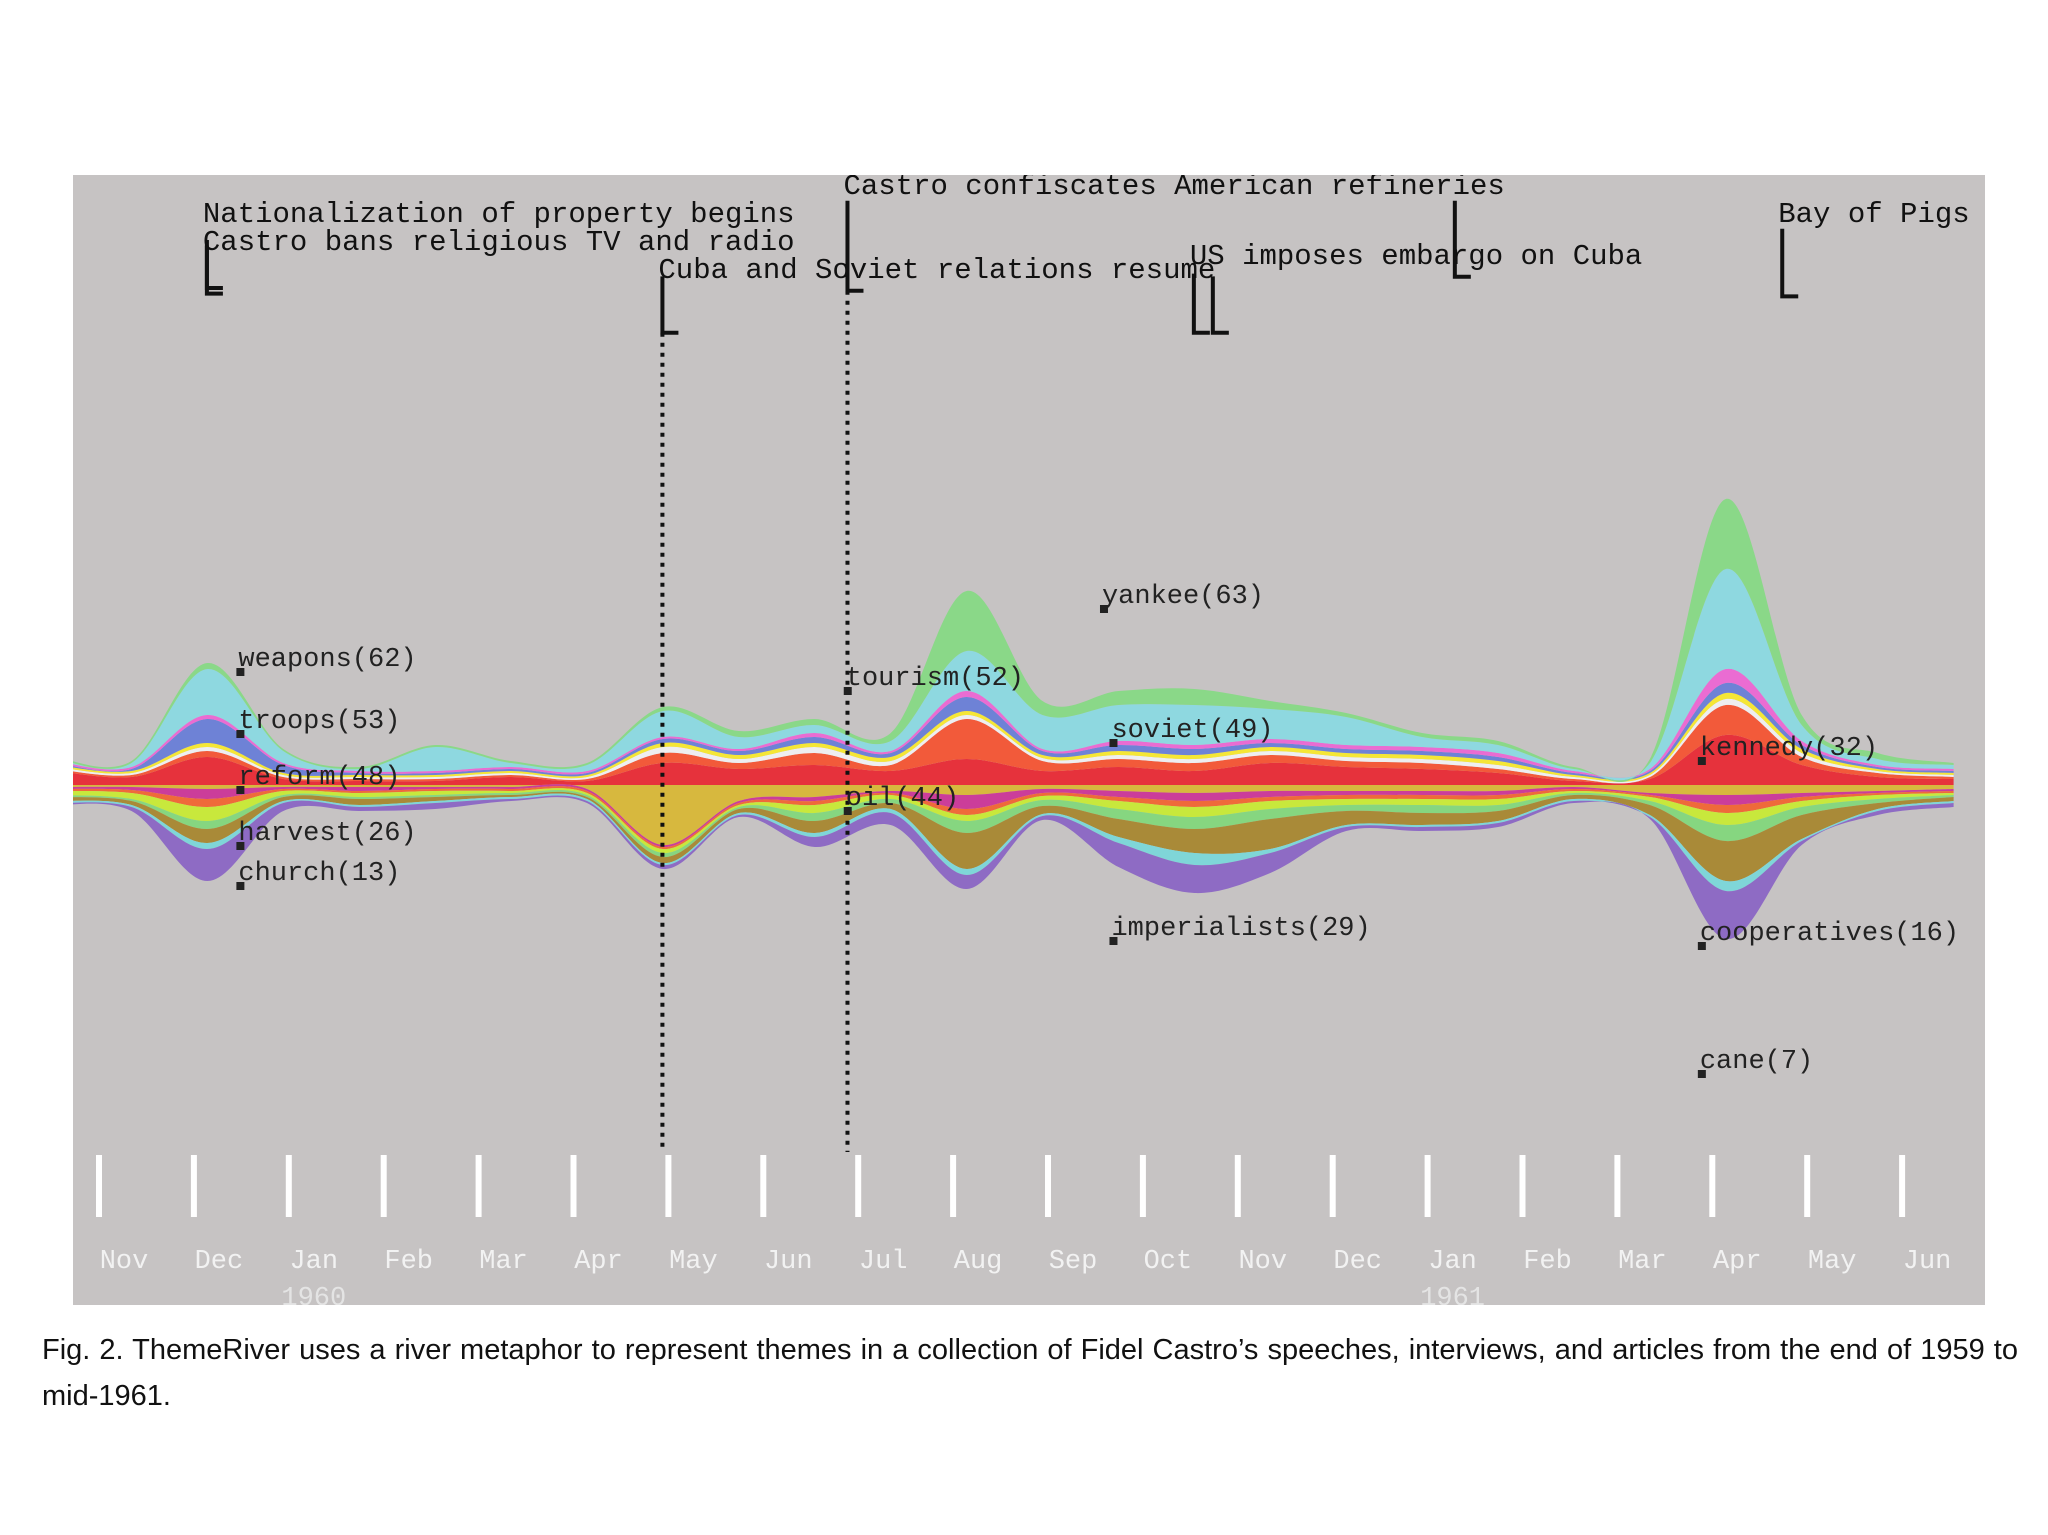 Image resolution: width=2048 pixels, height=1535 pixels. I want to click on event-label: US imposes embargo on Cuba, so click(1416, 256).